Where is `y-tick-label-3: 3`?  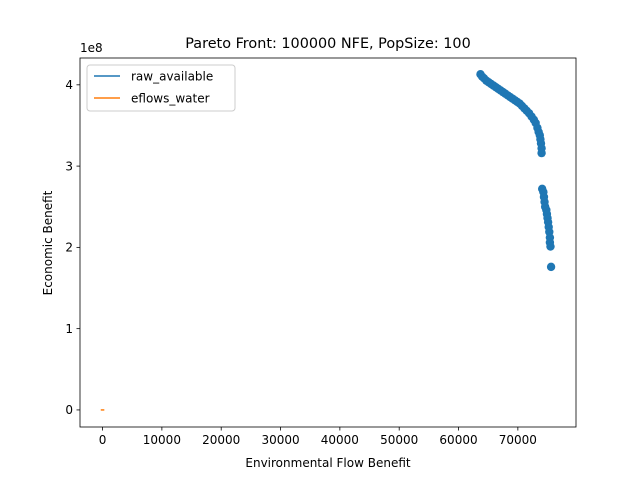 y-tick-label-3: 3 is located at coordinates (69, 166).